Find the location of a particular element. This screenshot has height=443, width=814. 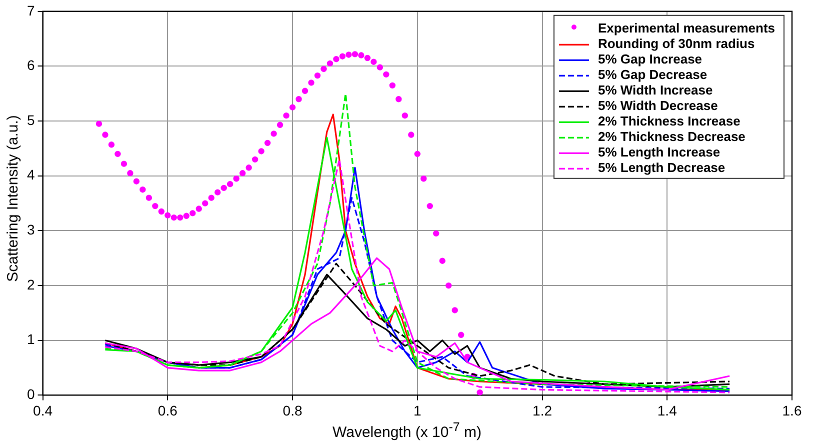

legend-label: 5% Width Increase is located at coordinates (655, 90).